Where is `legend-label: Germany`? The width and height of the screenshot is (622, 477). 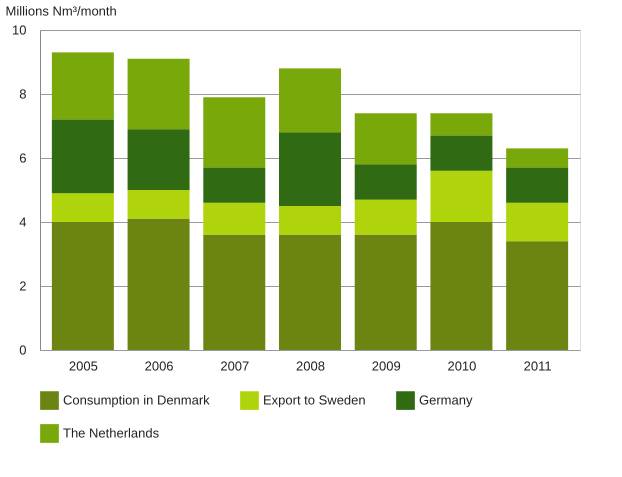 legend-label: Germany is located at coordinates (446, 400).